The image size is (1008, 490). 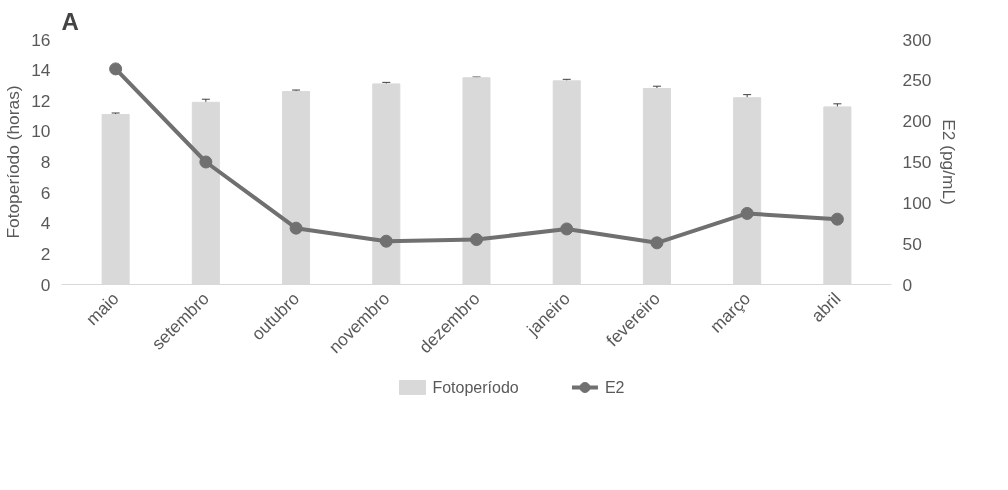 I want to click on y2-tick-label: 0, so click(x=907, y=284).